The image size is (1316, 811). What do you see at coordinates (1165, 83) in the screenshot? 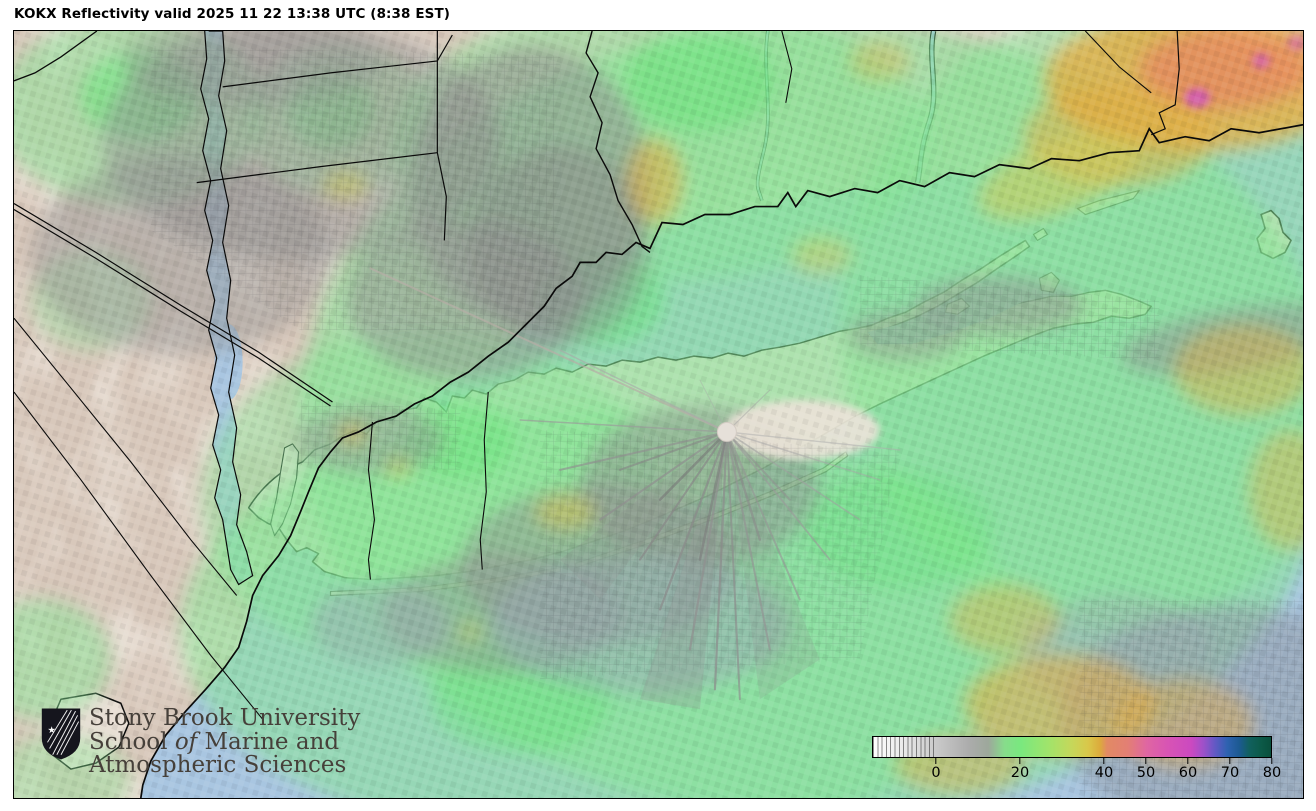
I see `ct-ri-border` at bounding box center [1165, 83].